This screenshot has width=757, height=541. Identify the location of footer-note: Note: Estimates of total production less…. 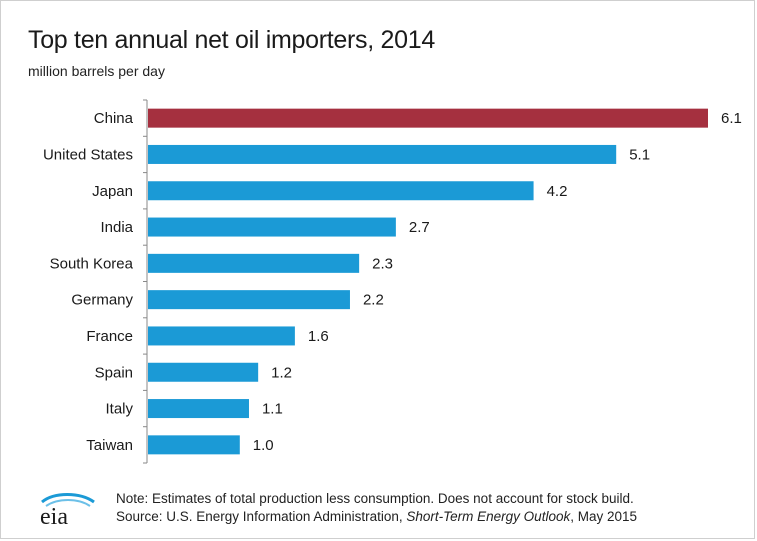
(375, 498).